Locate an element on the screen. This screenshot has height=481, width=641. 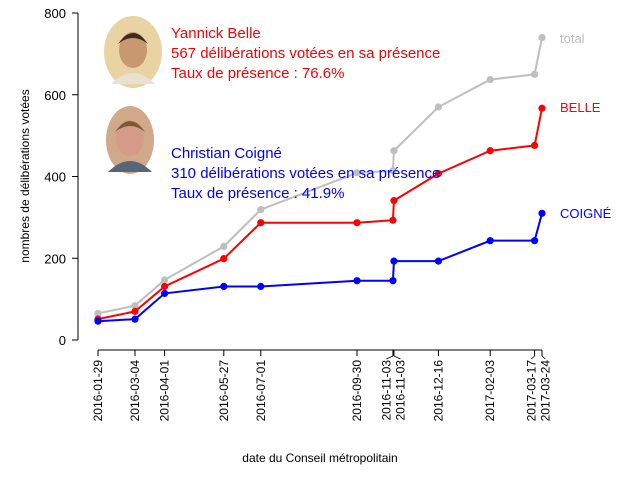
x-tick-label: 2017-03-17 is located at coordinates (531, 391).